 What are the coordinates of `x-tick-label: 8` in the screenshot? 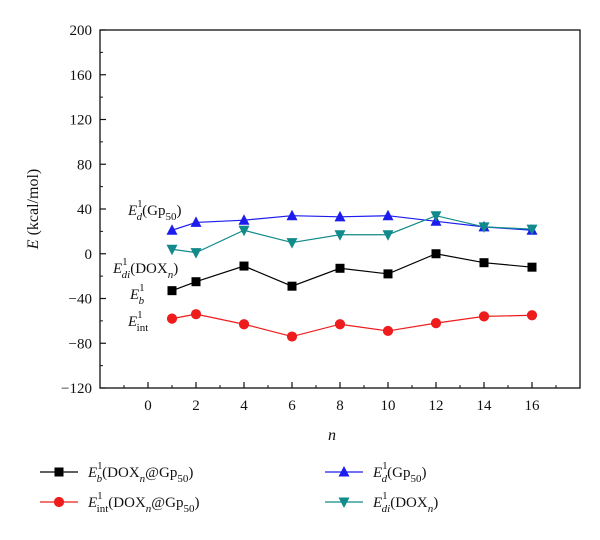 It's located at (340, 406).